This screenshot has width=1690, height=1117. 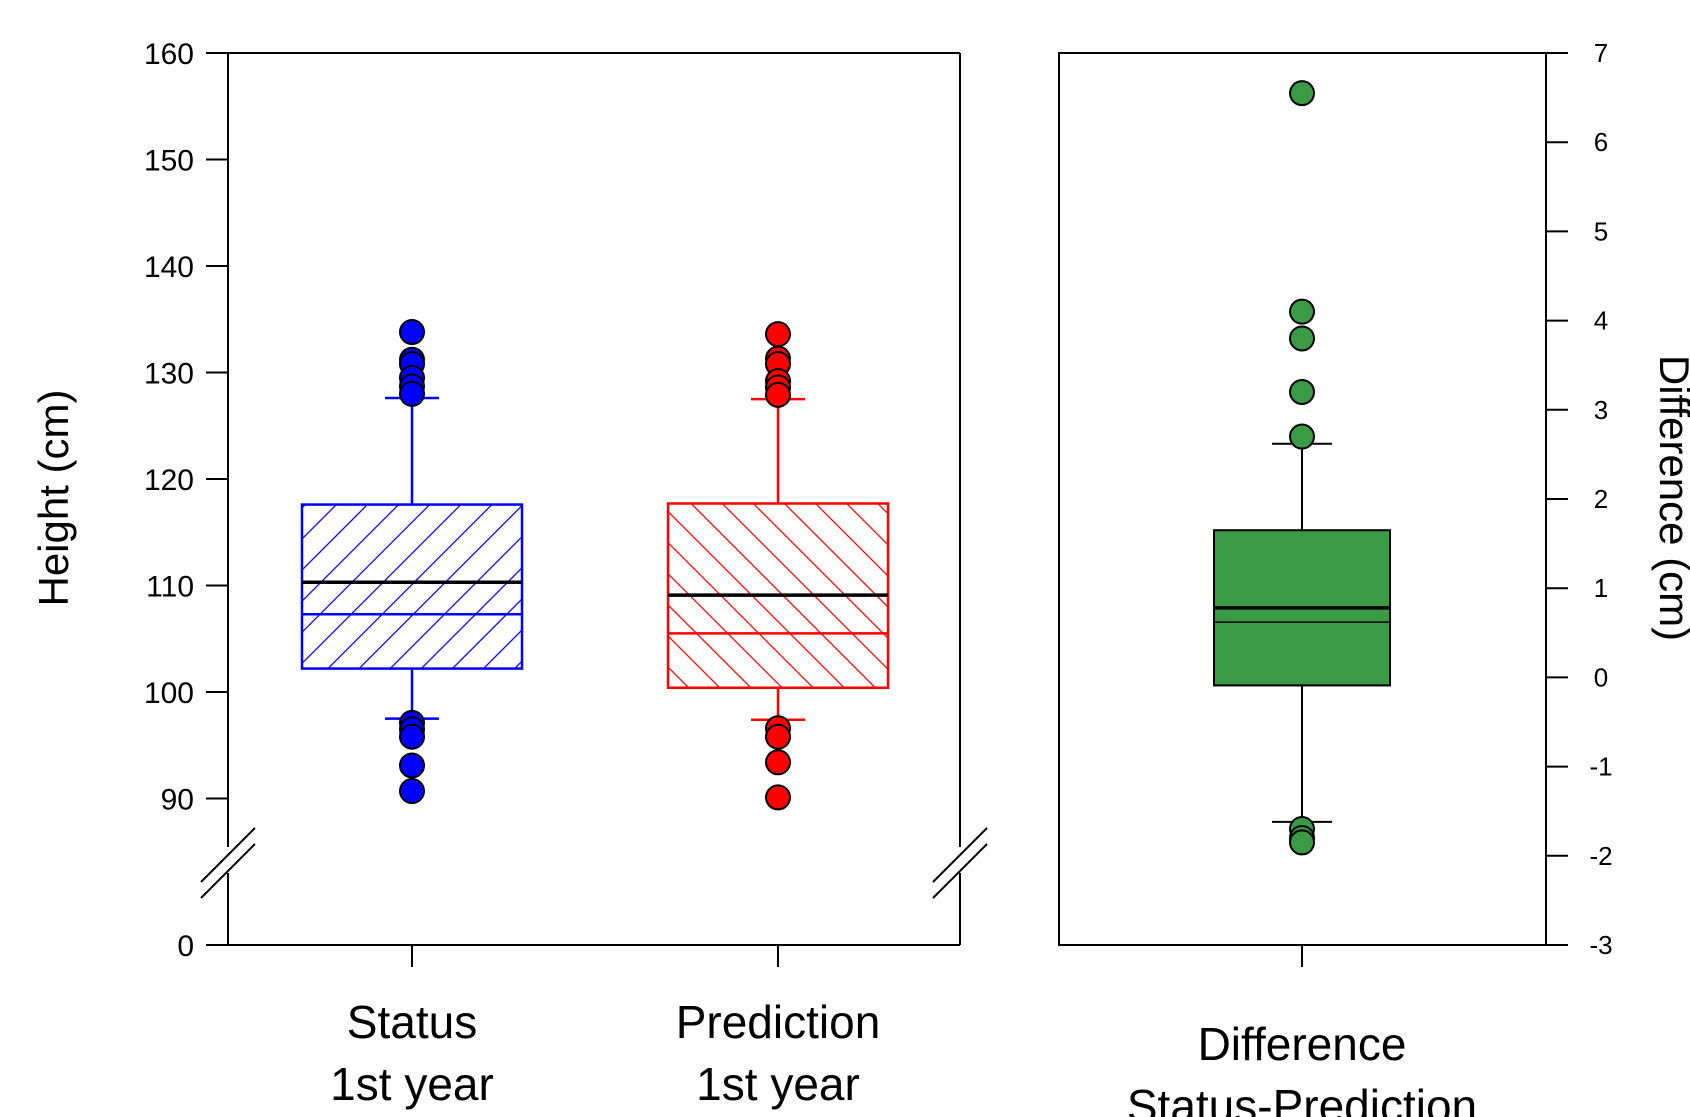 What do you see at coordinates (1601, 677) in the screenshot?
I see `y-tick-label-right: 0` at bounding box center [1601, 677].